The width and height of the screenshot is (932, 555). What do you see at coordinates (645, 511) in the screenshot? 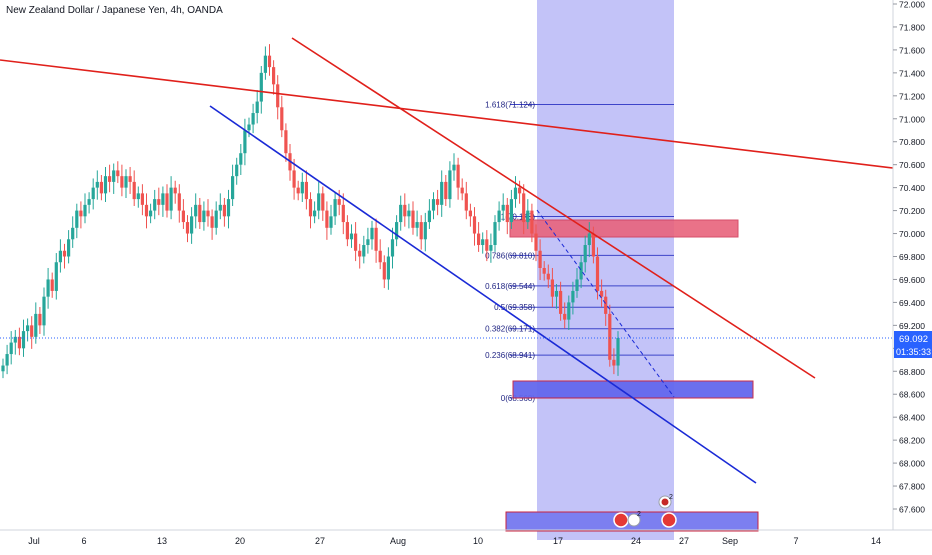
I see `event-markers: 2 2` at bounding box center [645, 511].